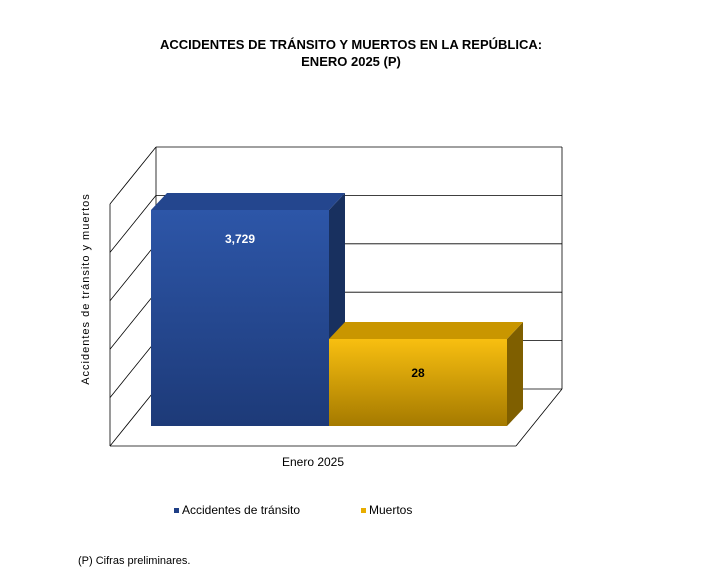  What do you see at coordinates (418, 373) in the screenshot?
I see `data-label: 28` at bounding box center [418, 373].